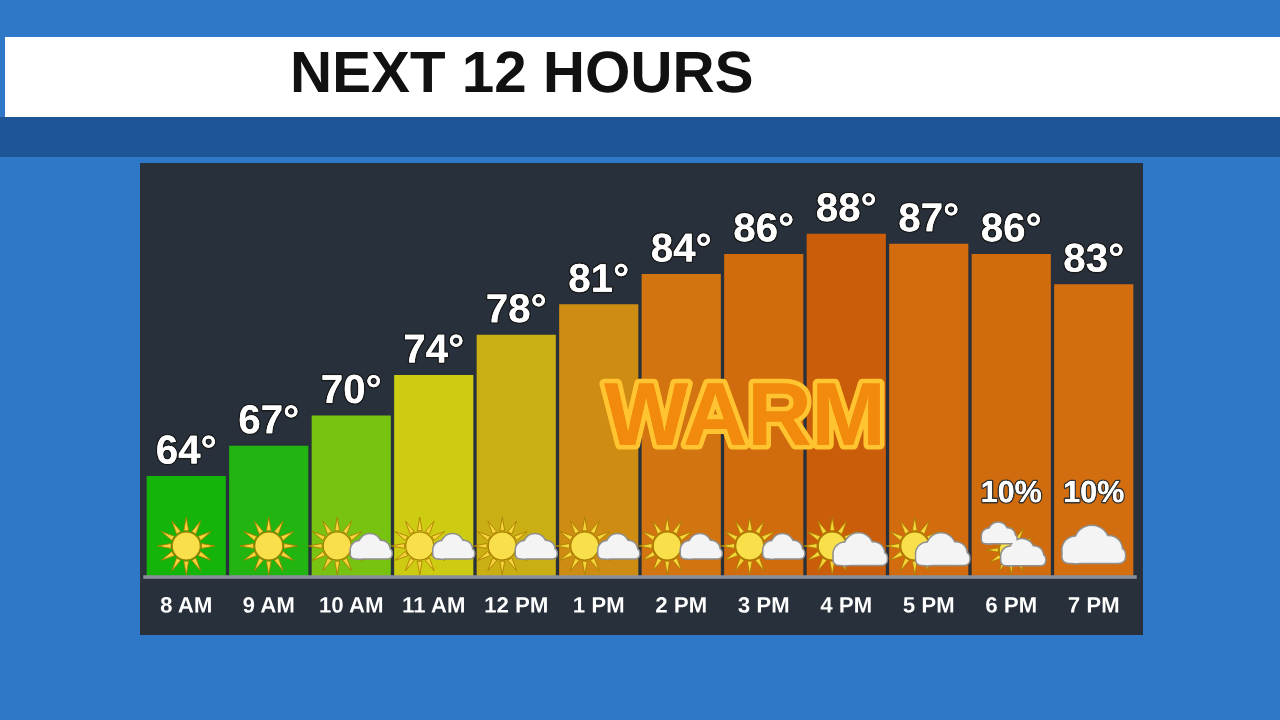 The image size is (1280, 720). Describe the element at coordinates (185, 605) in the screenshot. I see `x-tick-label: 8 AM` at that location.